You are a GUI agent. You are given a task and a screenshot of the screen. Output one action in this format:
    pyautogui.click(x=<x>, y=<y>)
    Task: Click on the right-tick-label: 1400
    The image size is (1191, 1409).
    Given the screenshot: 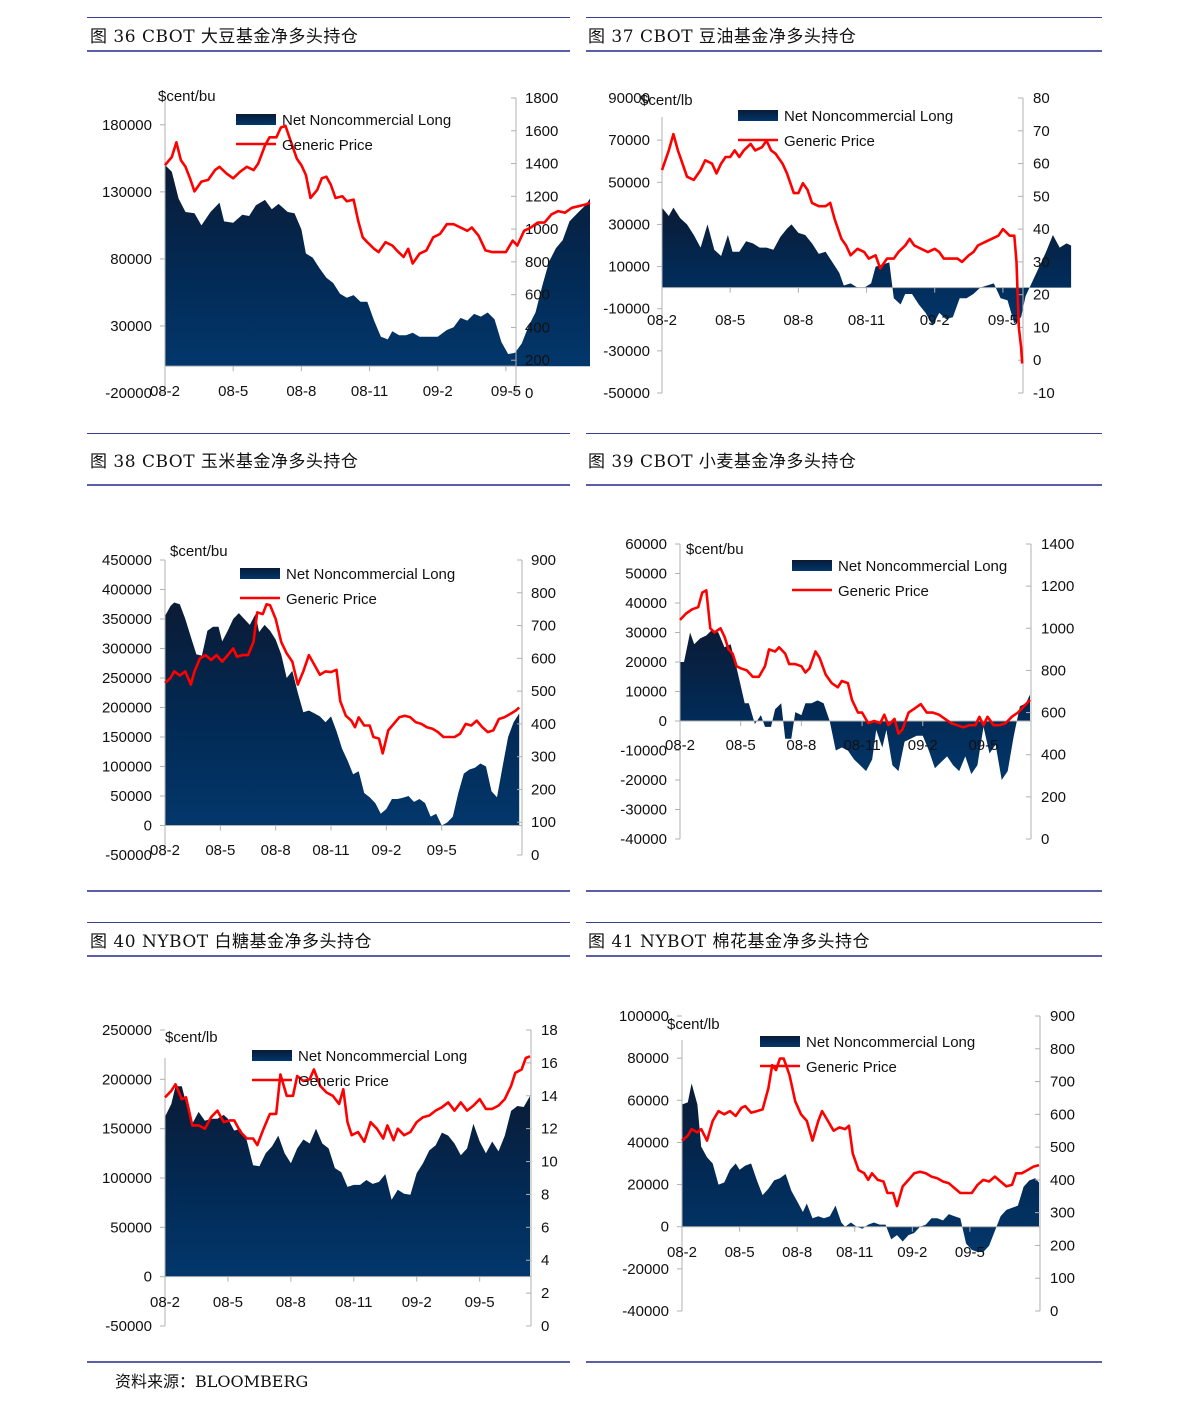 What is the action you would take?
    pyautogui.click(x=541, y=164)
    